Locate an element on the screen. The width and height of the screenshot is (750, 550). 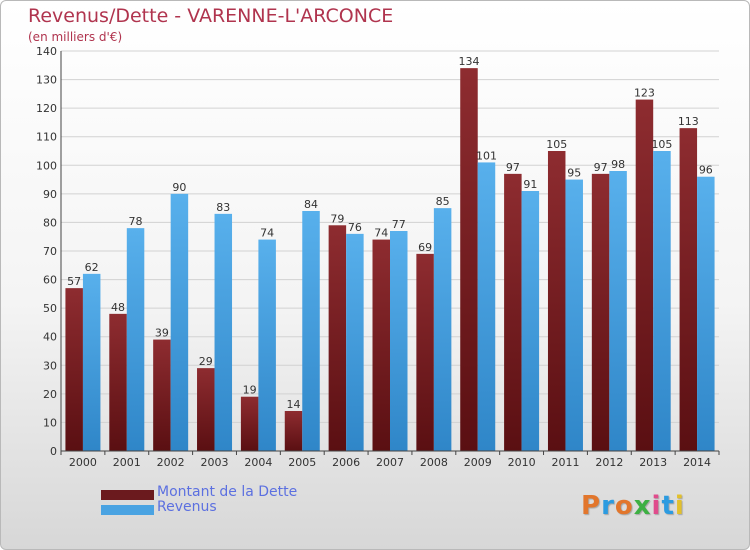
legend-label-revenus: Revenus is located at coordinates (187, 507).